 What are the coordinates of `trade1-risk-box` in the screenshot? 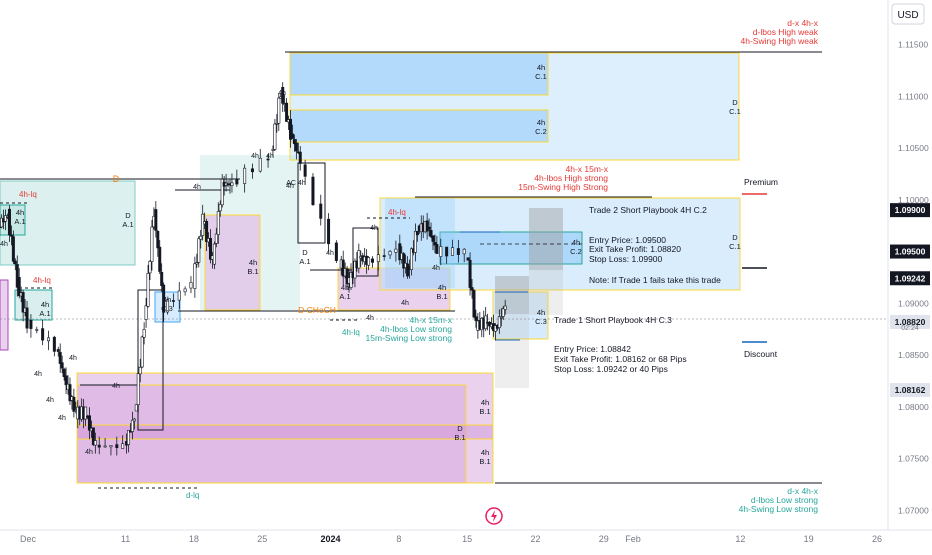 It's located at (512, 295).